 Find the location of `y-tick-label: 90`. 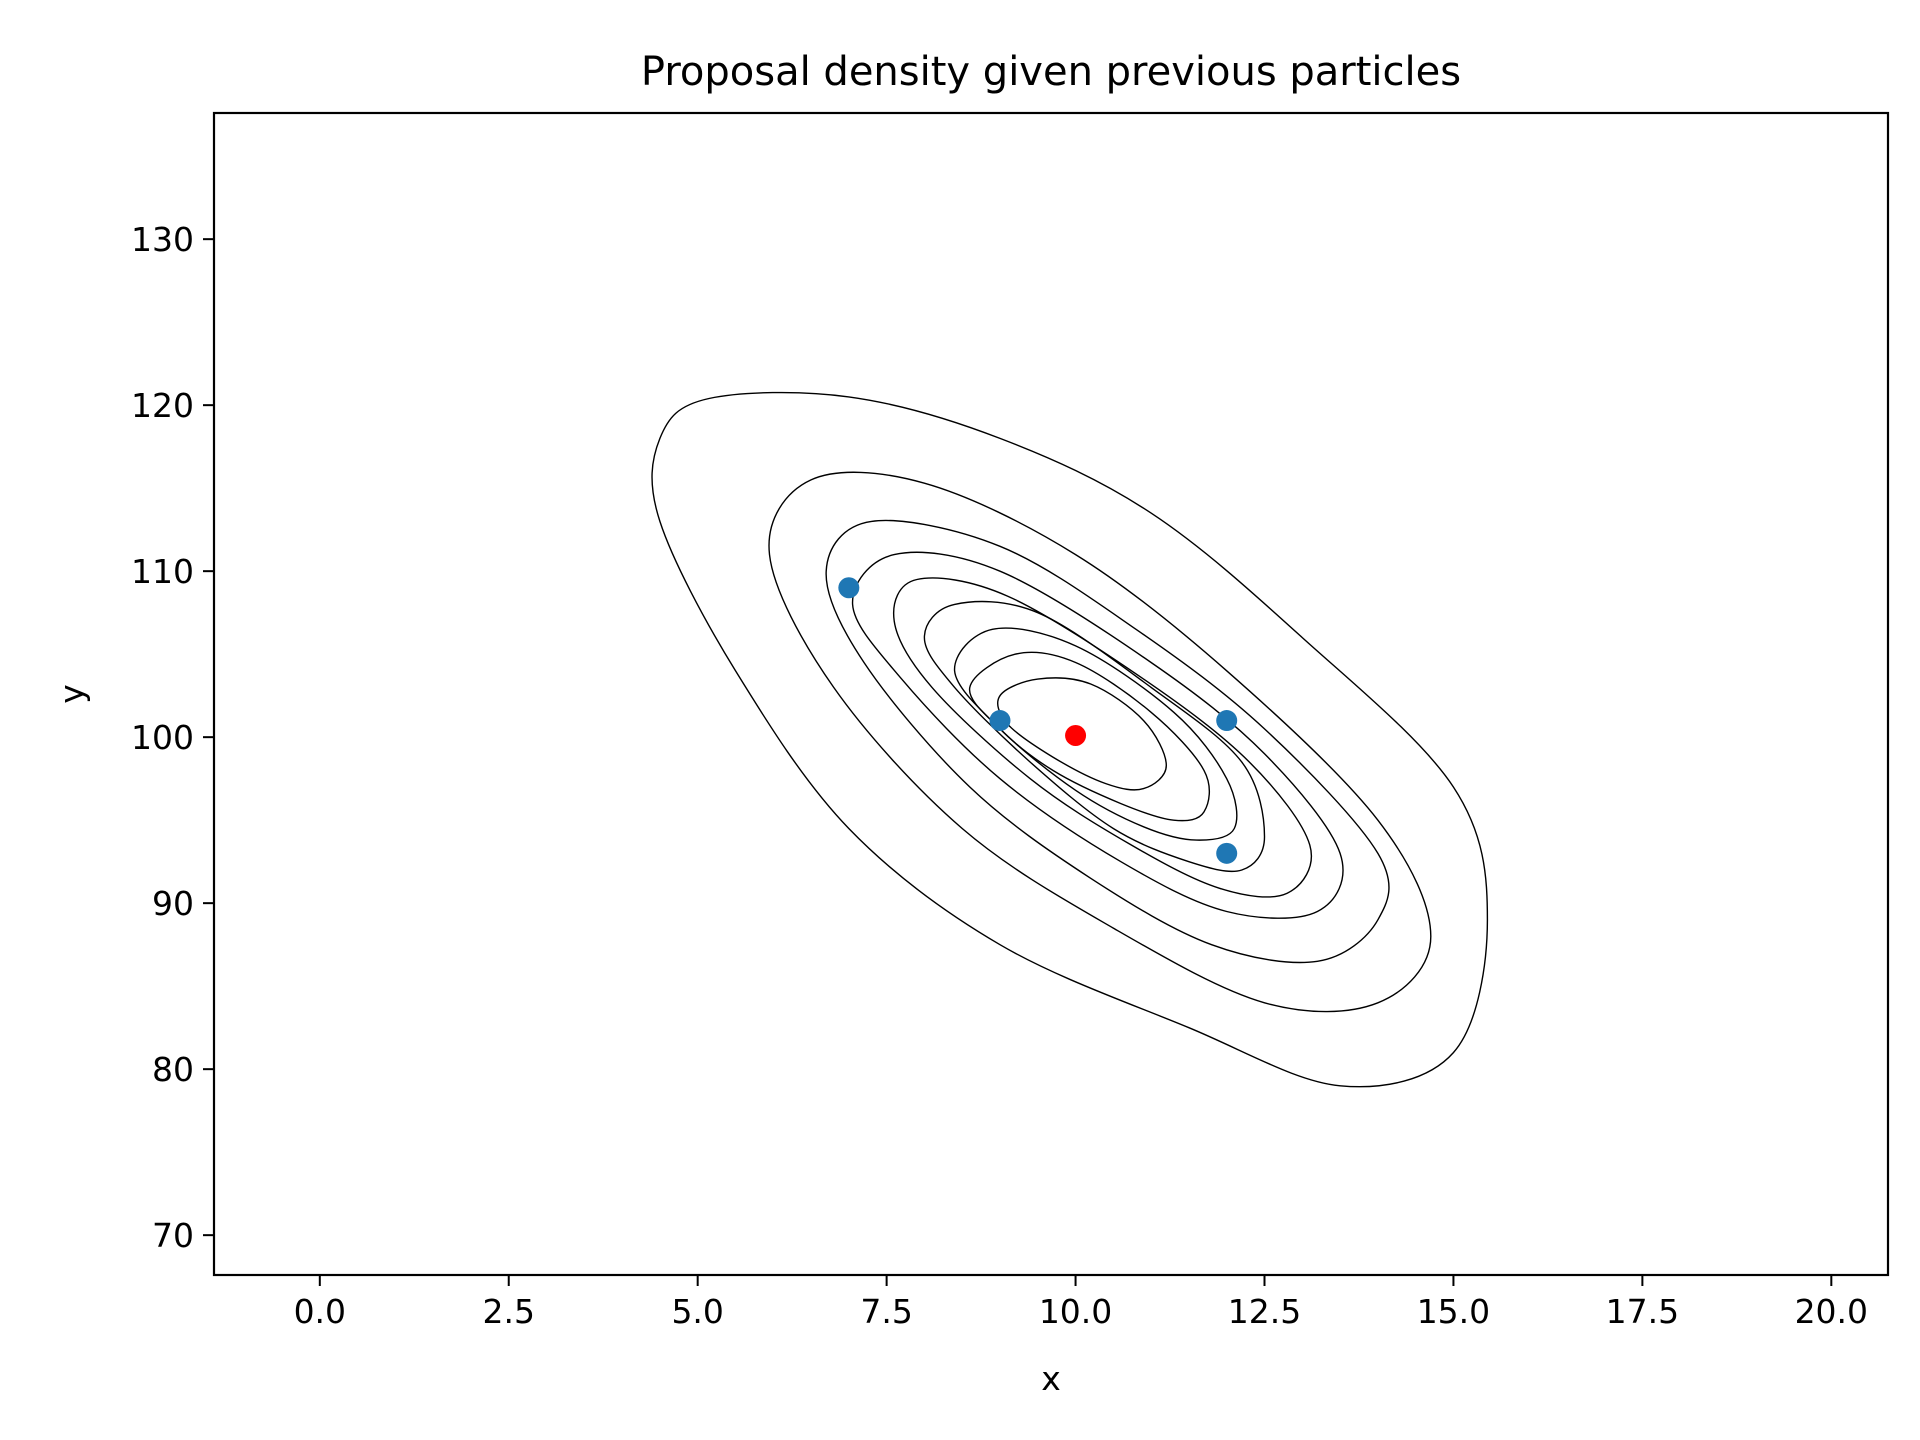

y-tick-label: 90 is located at coordinates (173, 903).